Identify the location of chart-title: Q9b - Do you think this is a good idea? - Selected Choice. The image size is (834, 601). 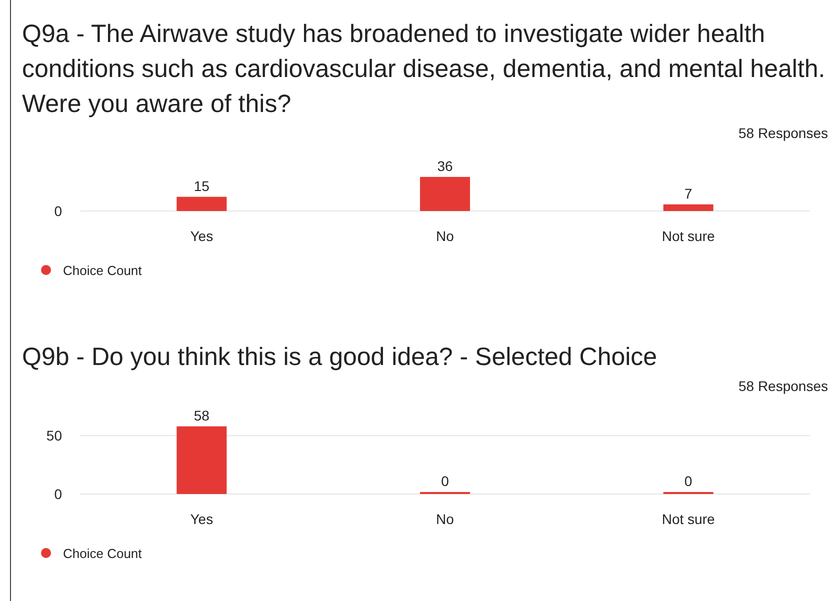
(340, 357).